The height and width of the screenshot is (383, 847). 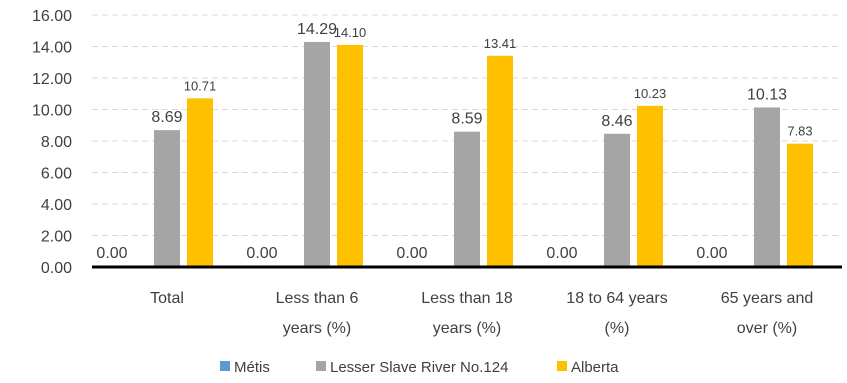 What do you see at coordinates (650, 93) in the screenshot?
I see `data-label: 10.23` at bounding box center [650, 93].